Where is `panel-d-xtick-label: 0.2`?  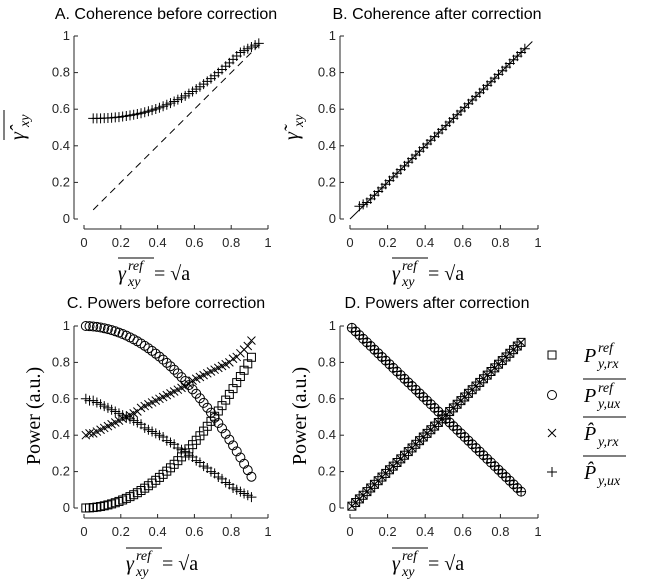
panel-d-xtick-label: 0.2 is located at coordinates (388, 531).